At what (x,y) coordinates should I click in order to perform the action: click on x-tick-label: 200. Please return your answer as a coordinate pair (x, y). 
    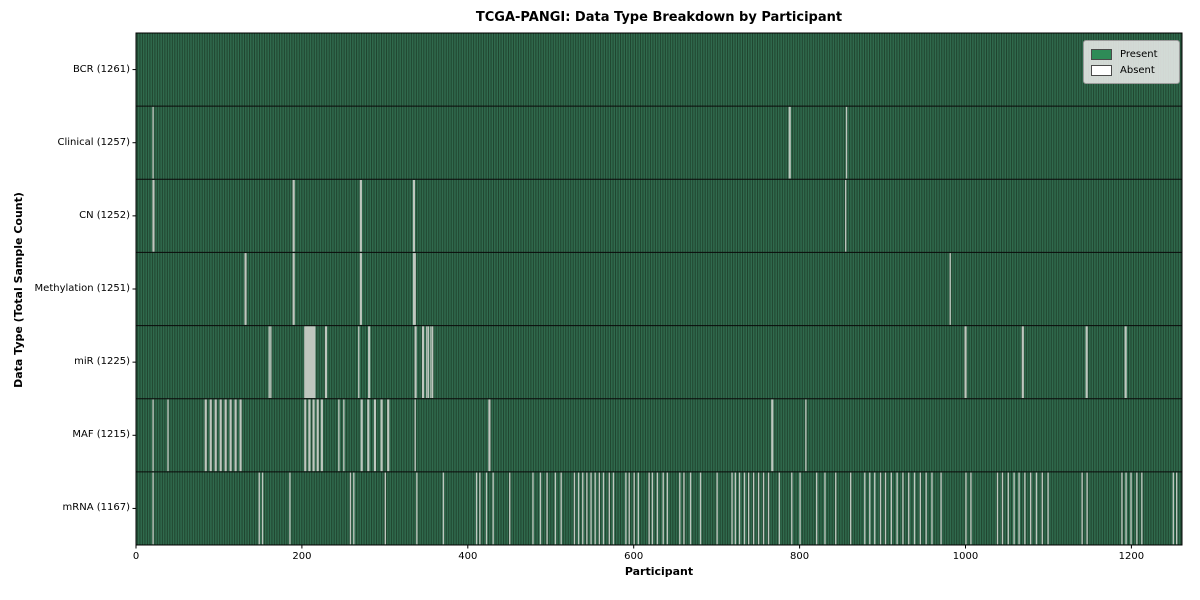
    Looking at the image, I should click on (302, 556).